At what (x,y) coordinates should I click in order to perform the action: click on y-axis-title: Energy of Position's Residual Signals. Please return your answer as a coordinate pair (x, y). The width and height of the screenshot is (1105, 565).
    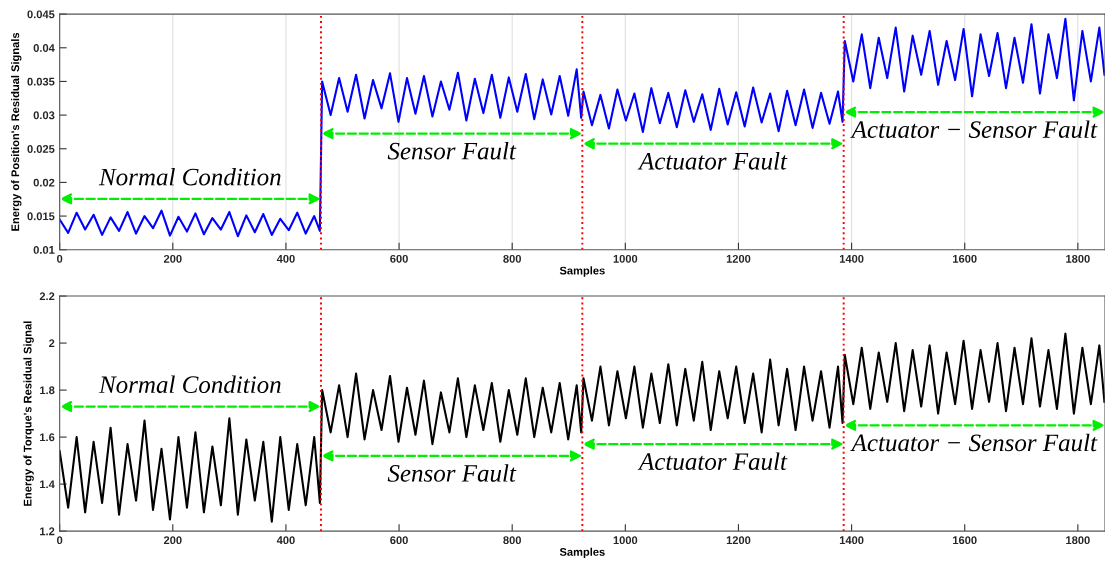
    Looking at the image, I should click on (16, 131).